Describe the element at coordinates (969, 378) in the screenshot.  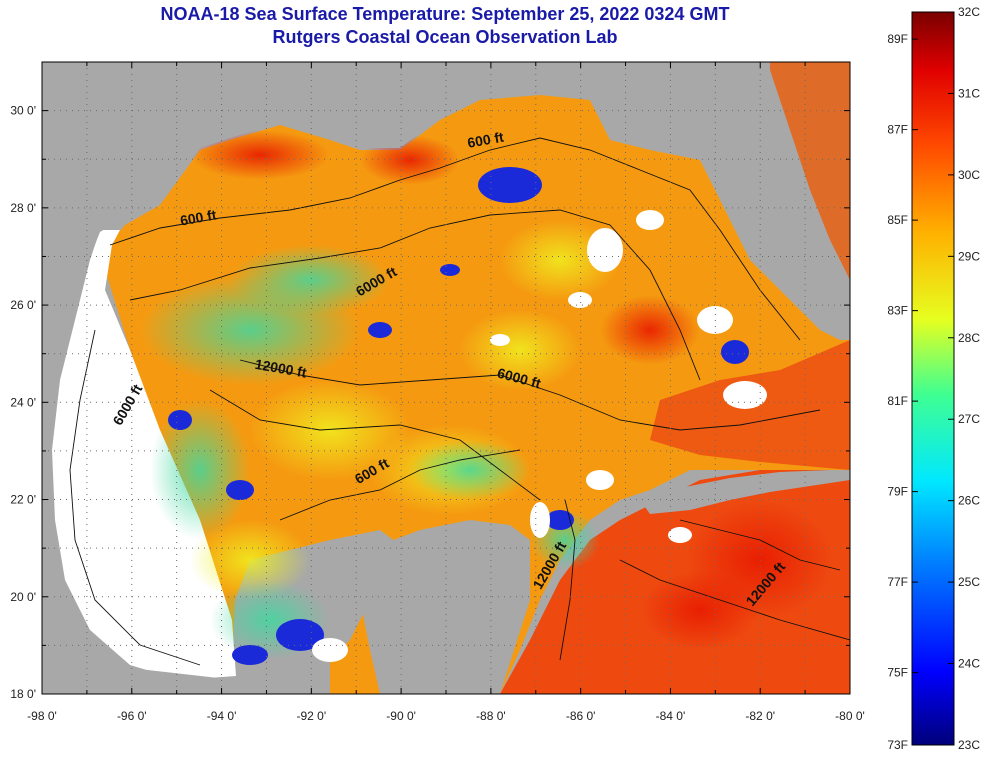
I see `colorbar-celsius-labels: 32C 31C 30C 29C 28C 27C 26C 25C 24C 23C` at that location.